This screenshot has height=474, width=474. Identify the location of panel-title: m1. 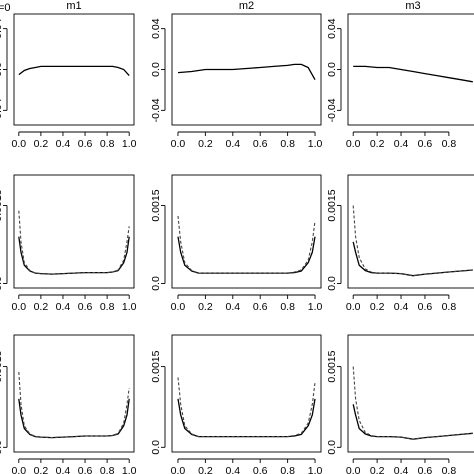
(73, 6).